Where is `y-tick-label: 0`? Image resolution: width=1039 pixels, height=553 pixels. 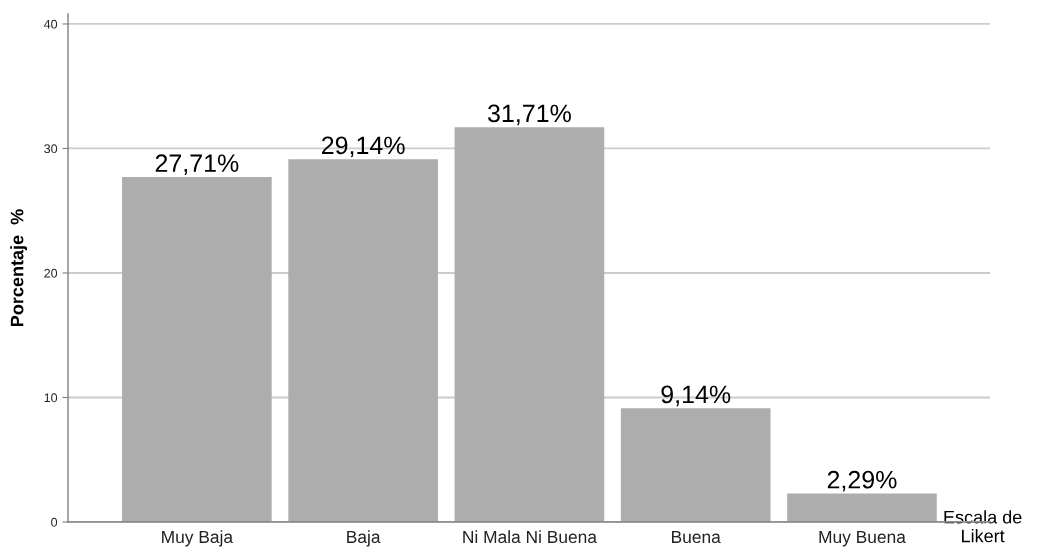
y-tick-label: 0 is located at coordinates (54, 522).